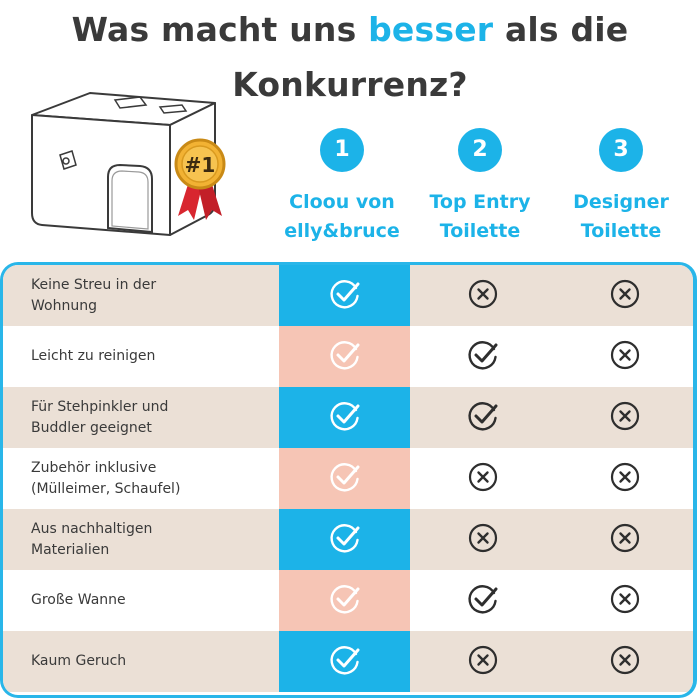 The width and height of the screenshot is (700, 700). Describe the element at coordinates (151, 539) in the screenshot. I see `row-label: Aus nachhaltigen Materialien` at that location.